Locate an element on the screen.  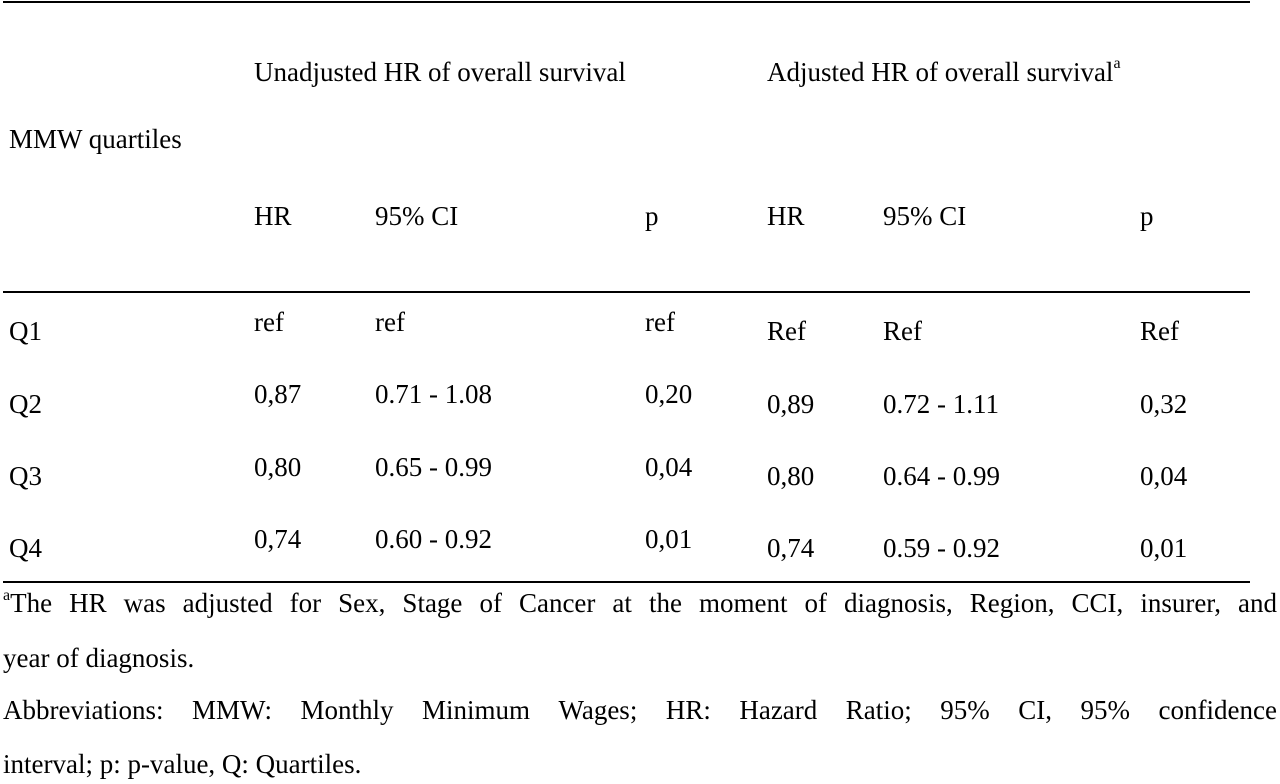
group-header-unadjusted: Unadjusted HR of overall survival is located at coordinates (440, 72).